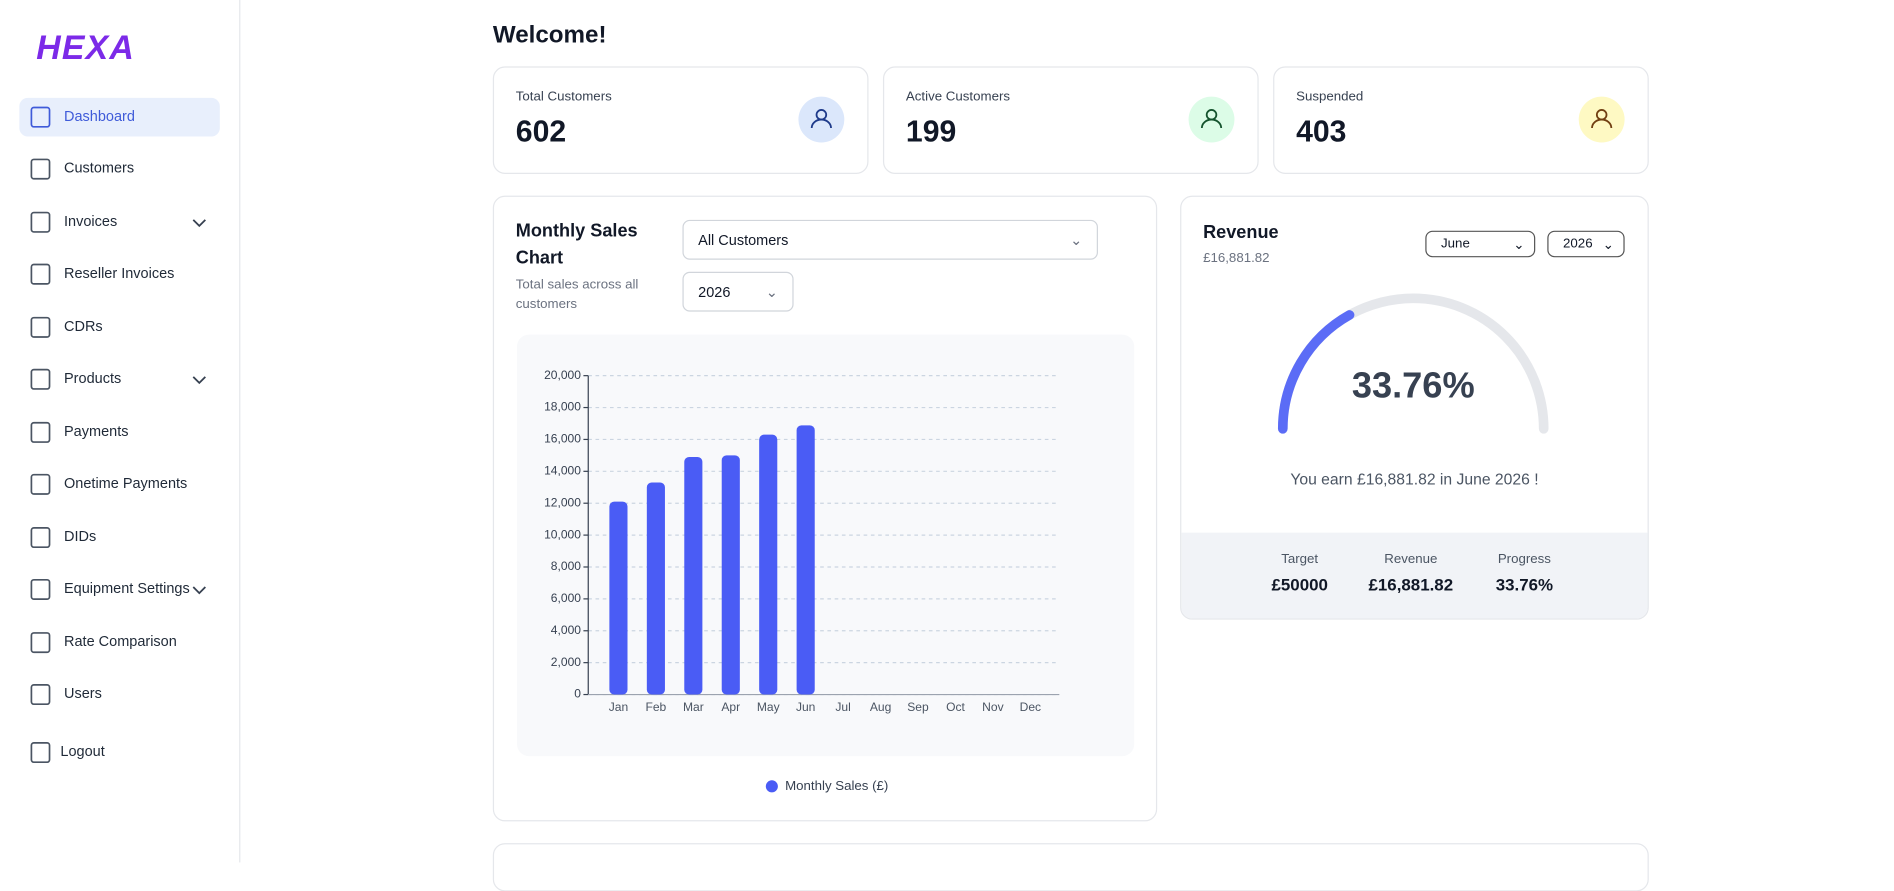  Describe the element at coordinates (693, 707) in the screenshot. I see `x-tick-label: Mar` at that location.